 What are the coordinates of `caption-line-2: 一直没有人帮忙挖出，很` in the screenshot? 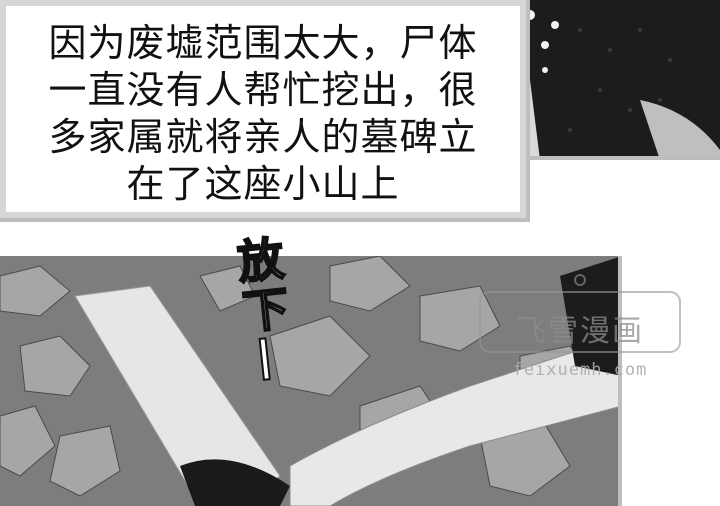 It's located at (263, 90).